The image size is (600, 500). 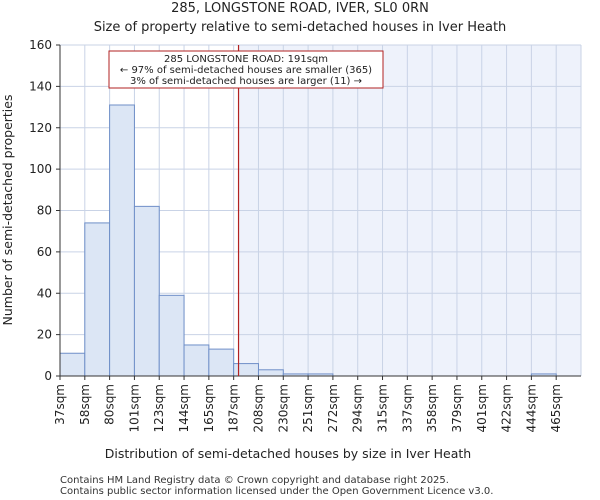 What do you see at coordinates (209, 408) in the screenshot?
I see `x-tick-label: 165sqm` at bounding box center [209, 408].